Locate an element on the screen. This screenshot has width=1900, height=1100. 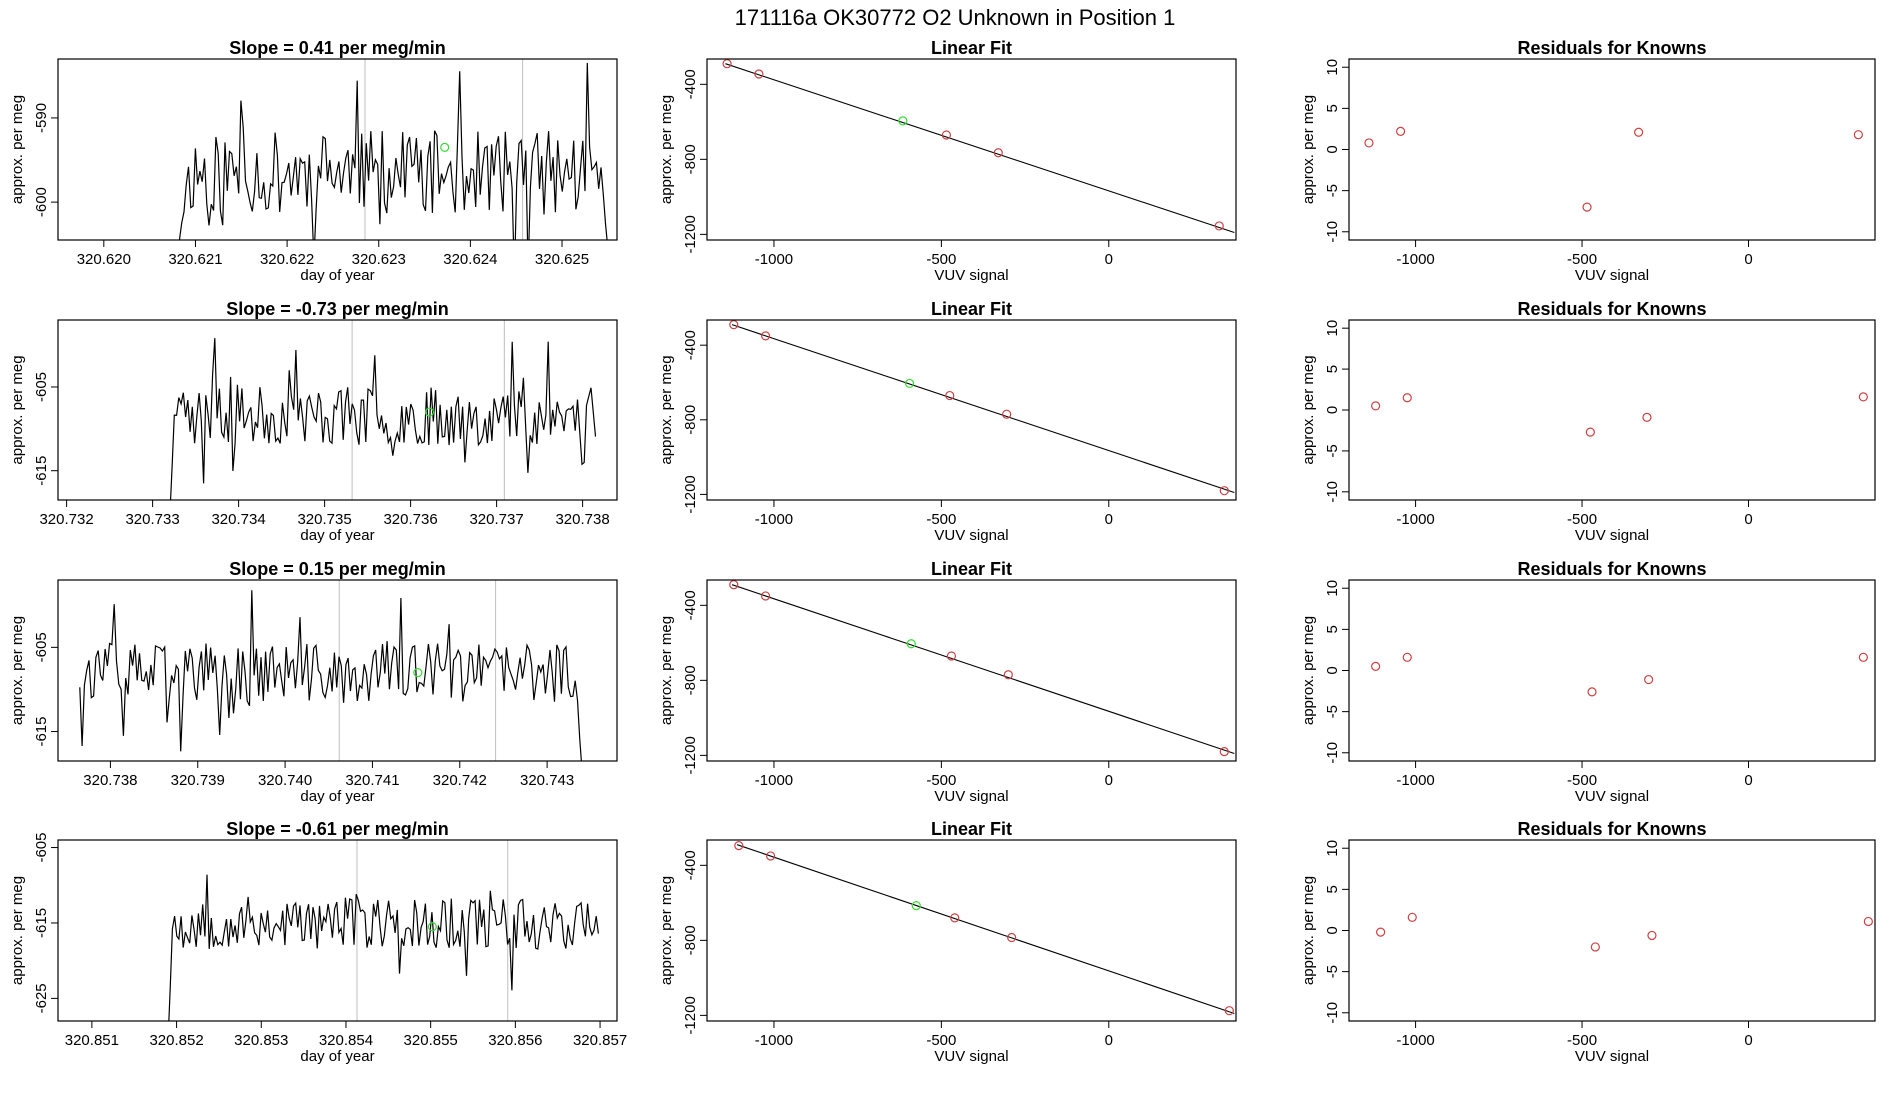
x-tick-label: 320.623 is located at coordinates (379, 259).